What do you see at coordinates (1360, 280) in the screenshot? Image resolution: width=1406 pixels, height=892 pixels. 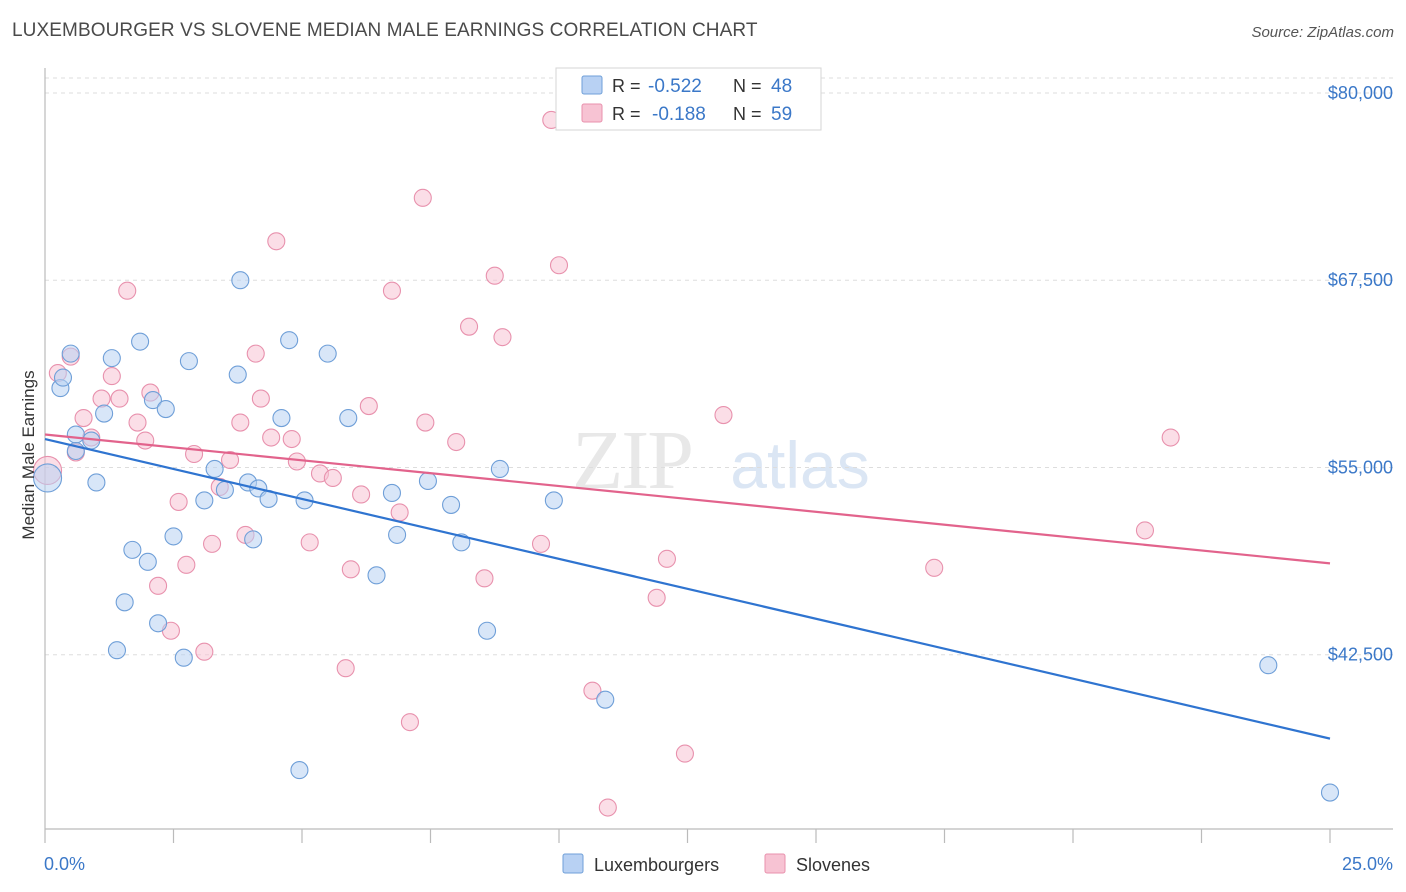 I see `y-tick-label: $67,500` at bounding box center [1360, 280].